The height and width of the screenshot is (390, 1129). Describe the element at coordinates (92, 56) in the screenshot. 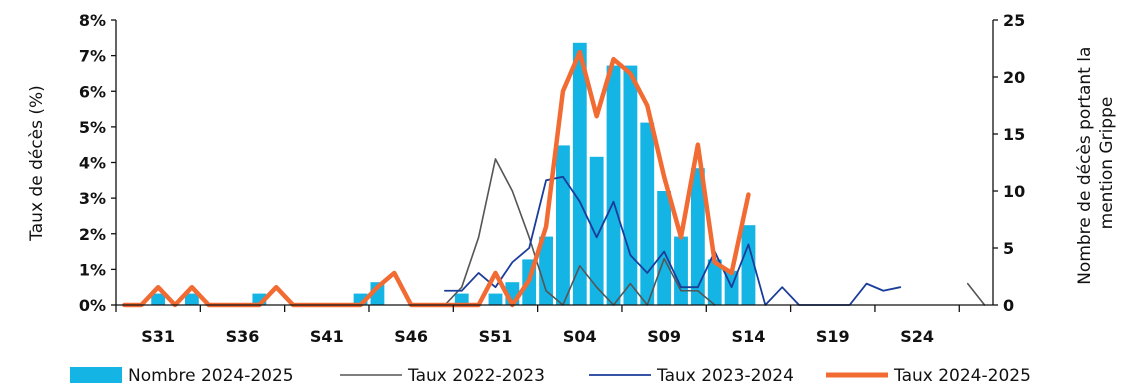

I see `left-tick-label: 7%` at that location.